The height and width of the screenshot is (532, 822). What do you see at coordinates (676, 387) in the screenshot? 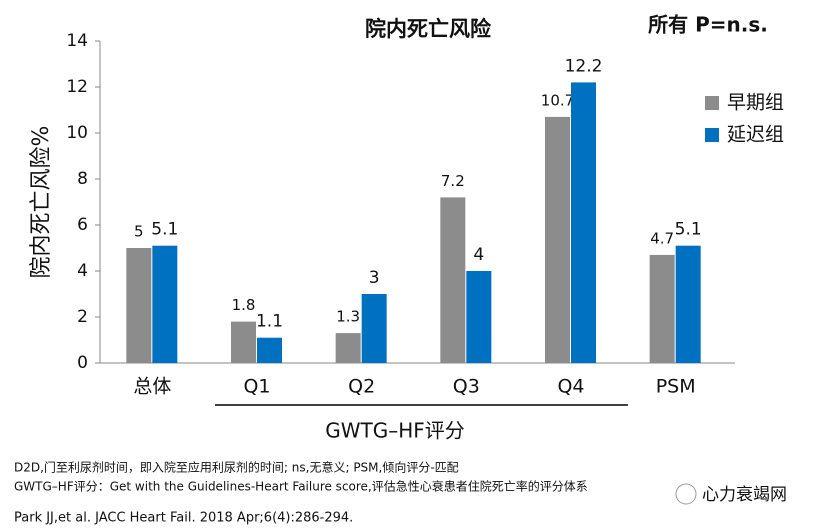
I see `x-tick-label: PSM` at bounding box center [676, 387].